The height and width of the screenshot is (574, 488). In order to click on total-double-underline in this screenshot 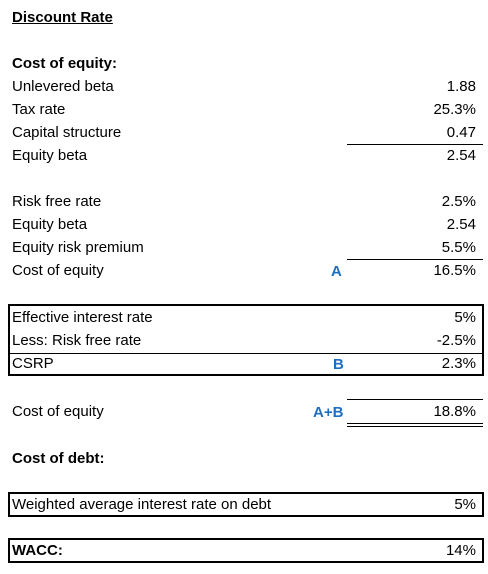, I will do `click(415, 426)`.